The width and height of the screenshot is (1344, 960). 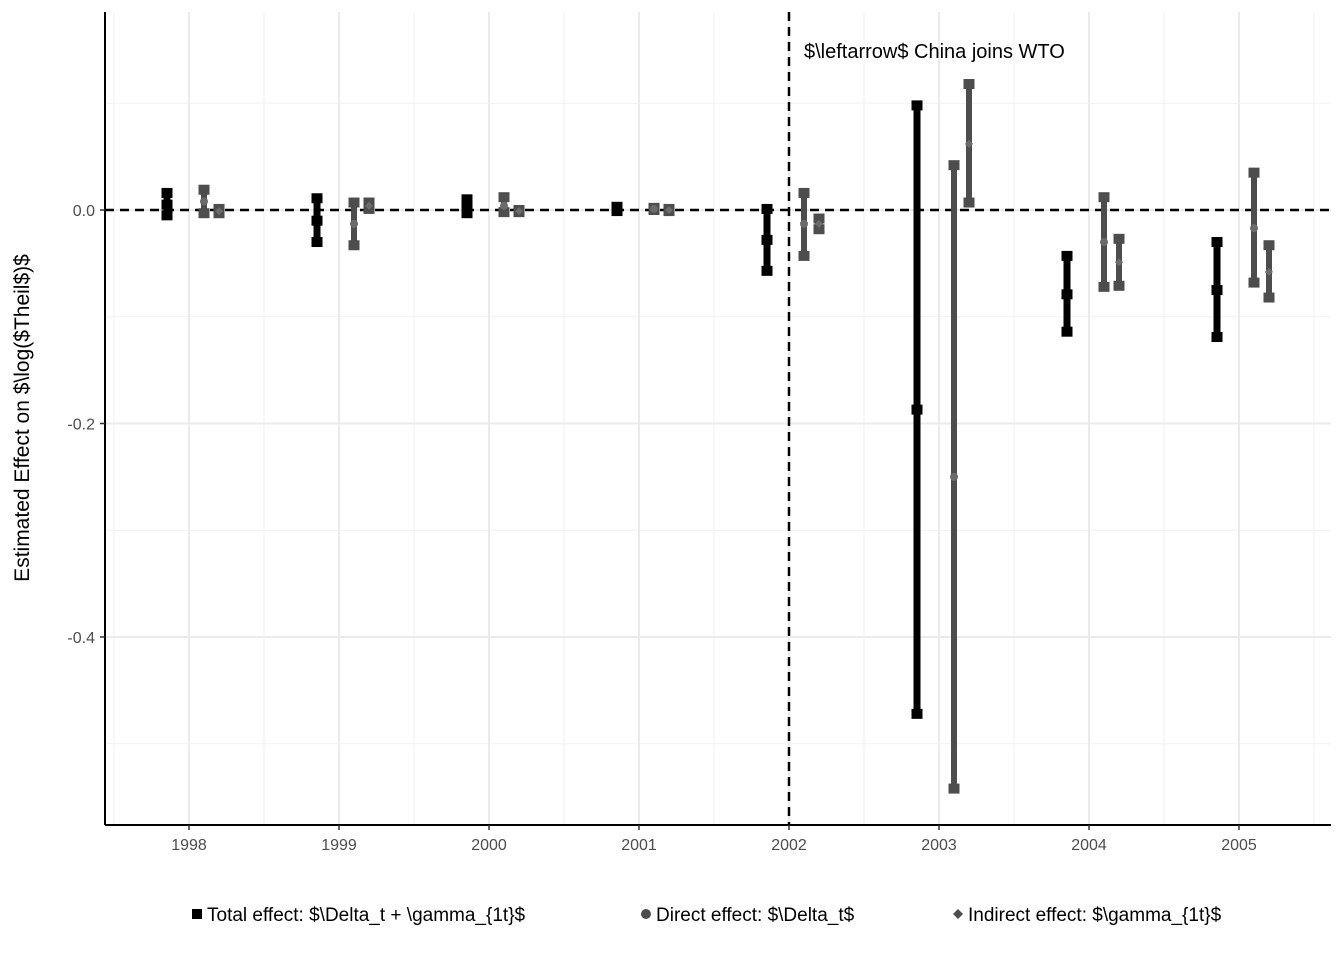 What do you see at coordinates (81, 638) in the screenshot?
I see `y-tick-label: -0.4` at bounding box center [81, 638].